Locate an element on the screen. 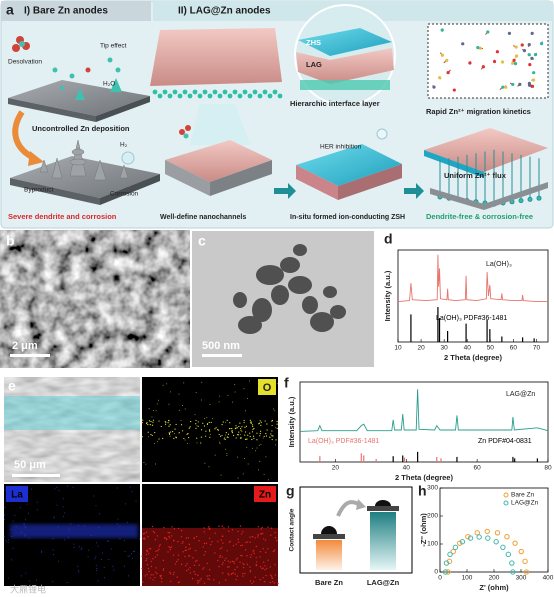 The image size is (554, 597). layer-label: ZHS is located at coordinates (313, 42).